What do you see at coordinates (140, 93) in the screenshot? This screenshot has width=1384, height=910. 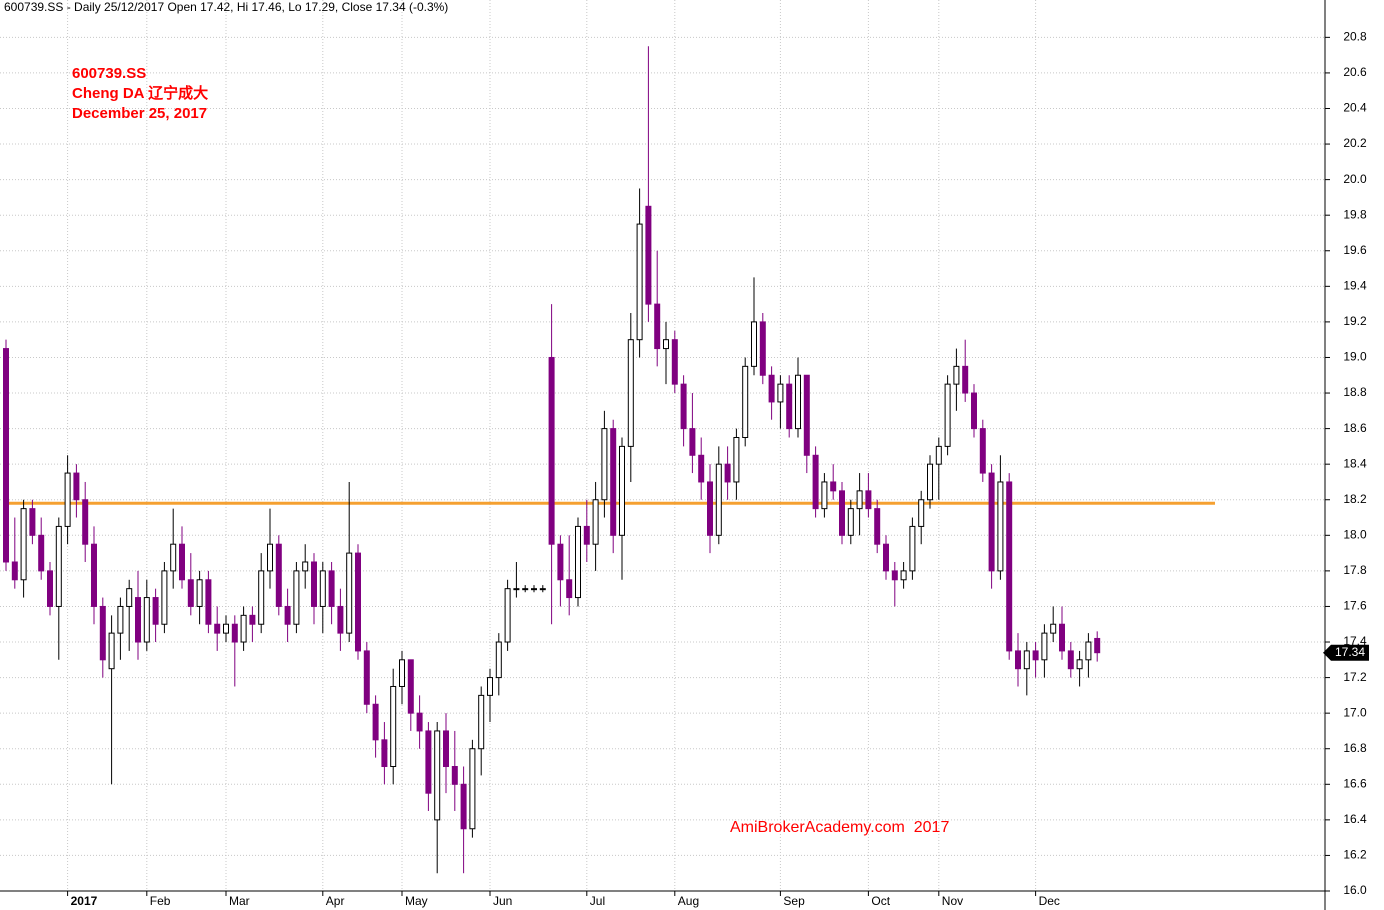 I see `annotation: Cheng DA 辽宁成大` at bounding box center [140, 93].